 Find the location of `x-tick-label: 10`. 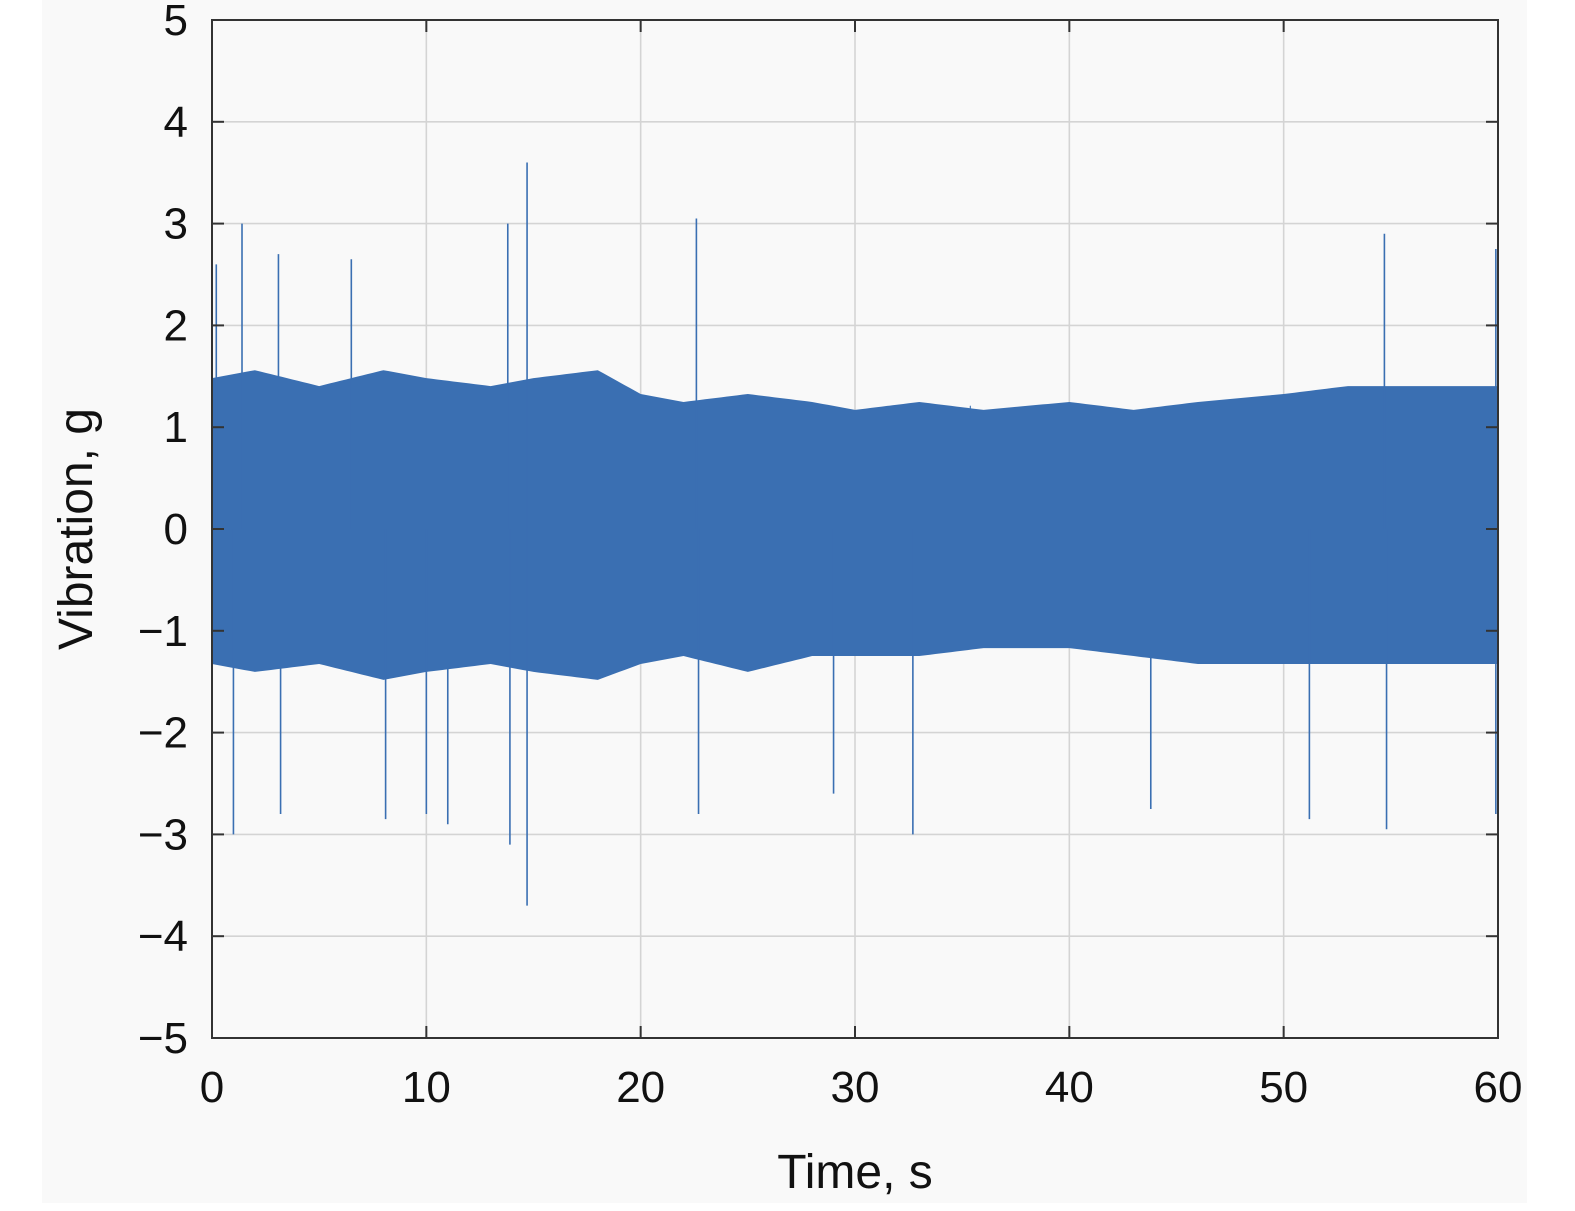

x-tick-label: 10 is located at coordinates (426, 1087).